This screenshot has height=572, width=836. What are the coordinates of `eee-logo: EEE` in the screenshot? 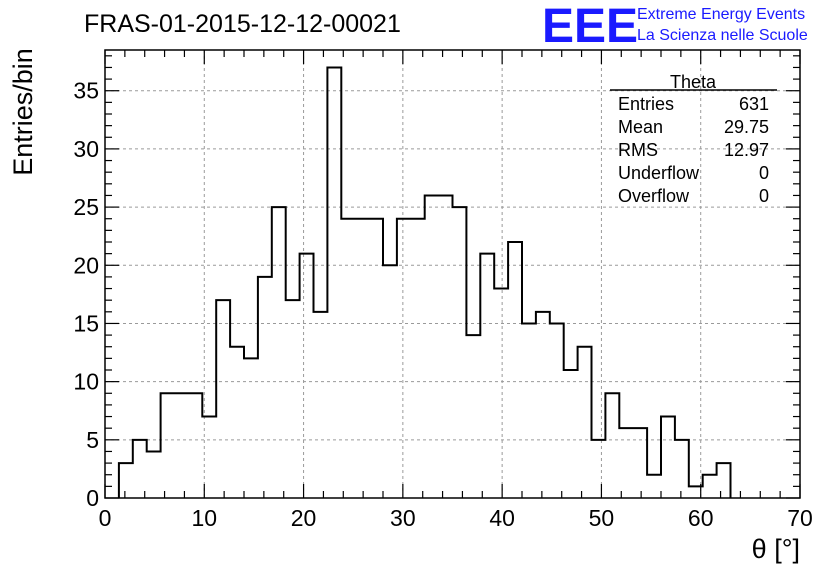 It's located at (590, 26).